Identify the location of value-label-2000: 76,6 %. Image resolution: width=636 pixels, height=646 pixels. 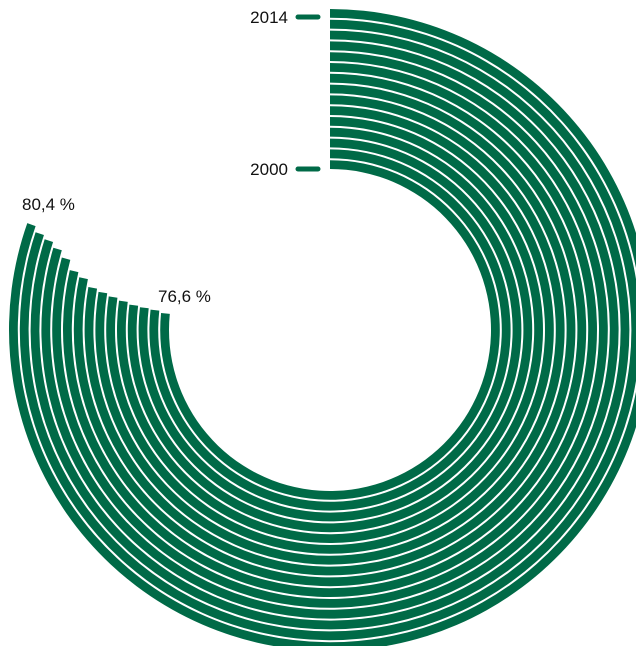
(184, 296).